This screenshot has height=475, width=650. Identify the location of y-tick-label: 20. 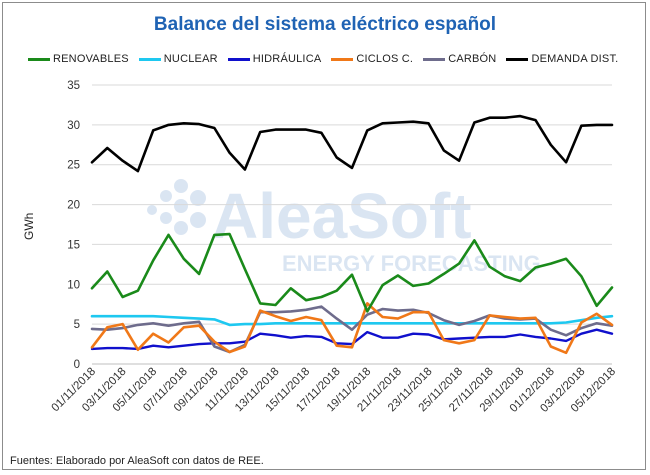
(73, 206).